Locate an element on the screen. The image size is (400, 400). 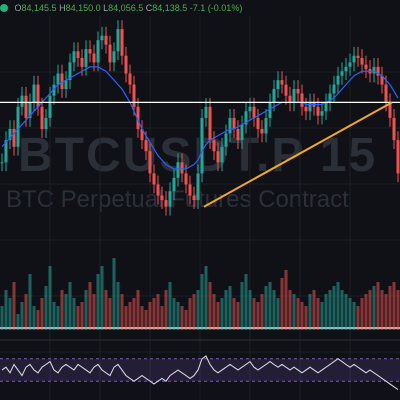
low-label: L is located at coordinates (106, 8).